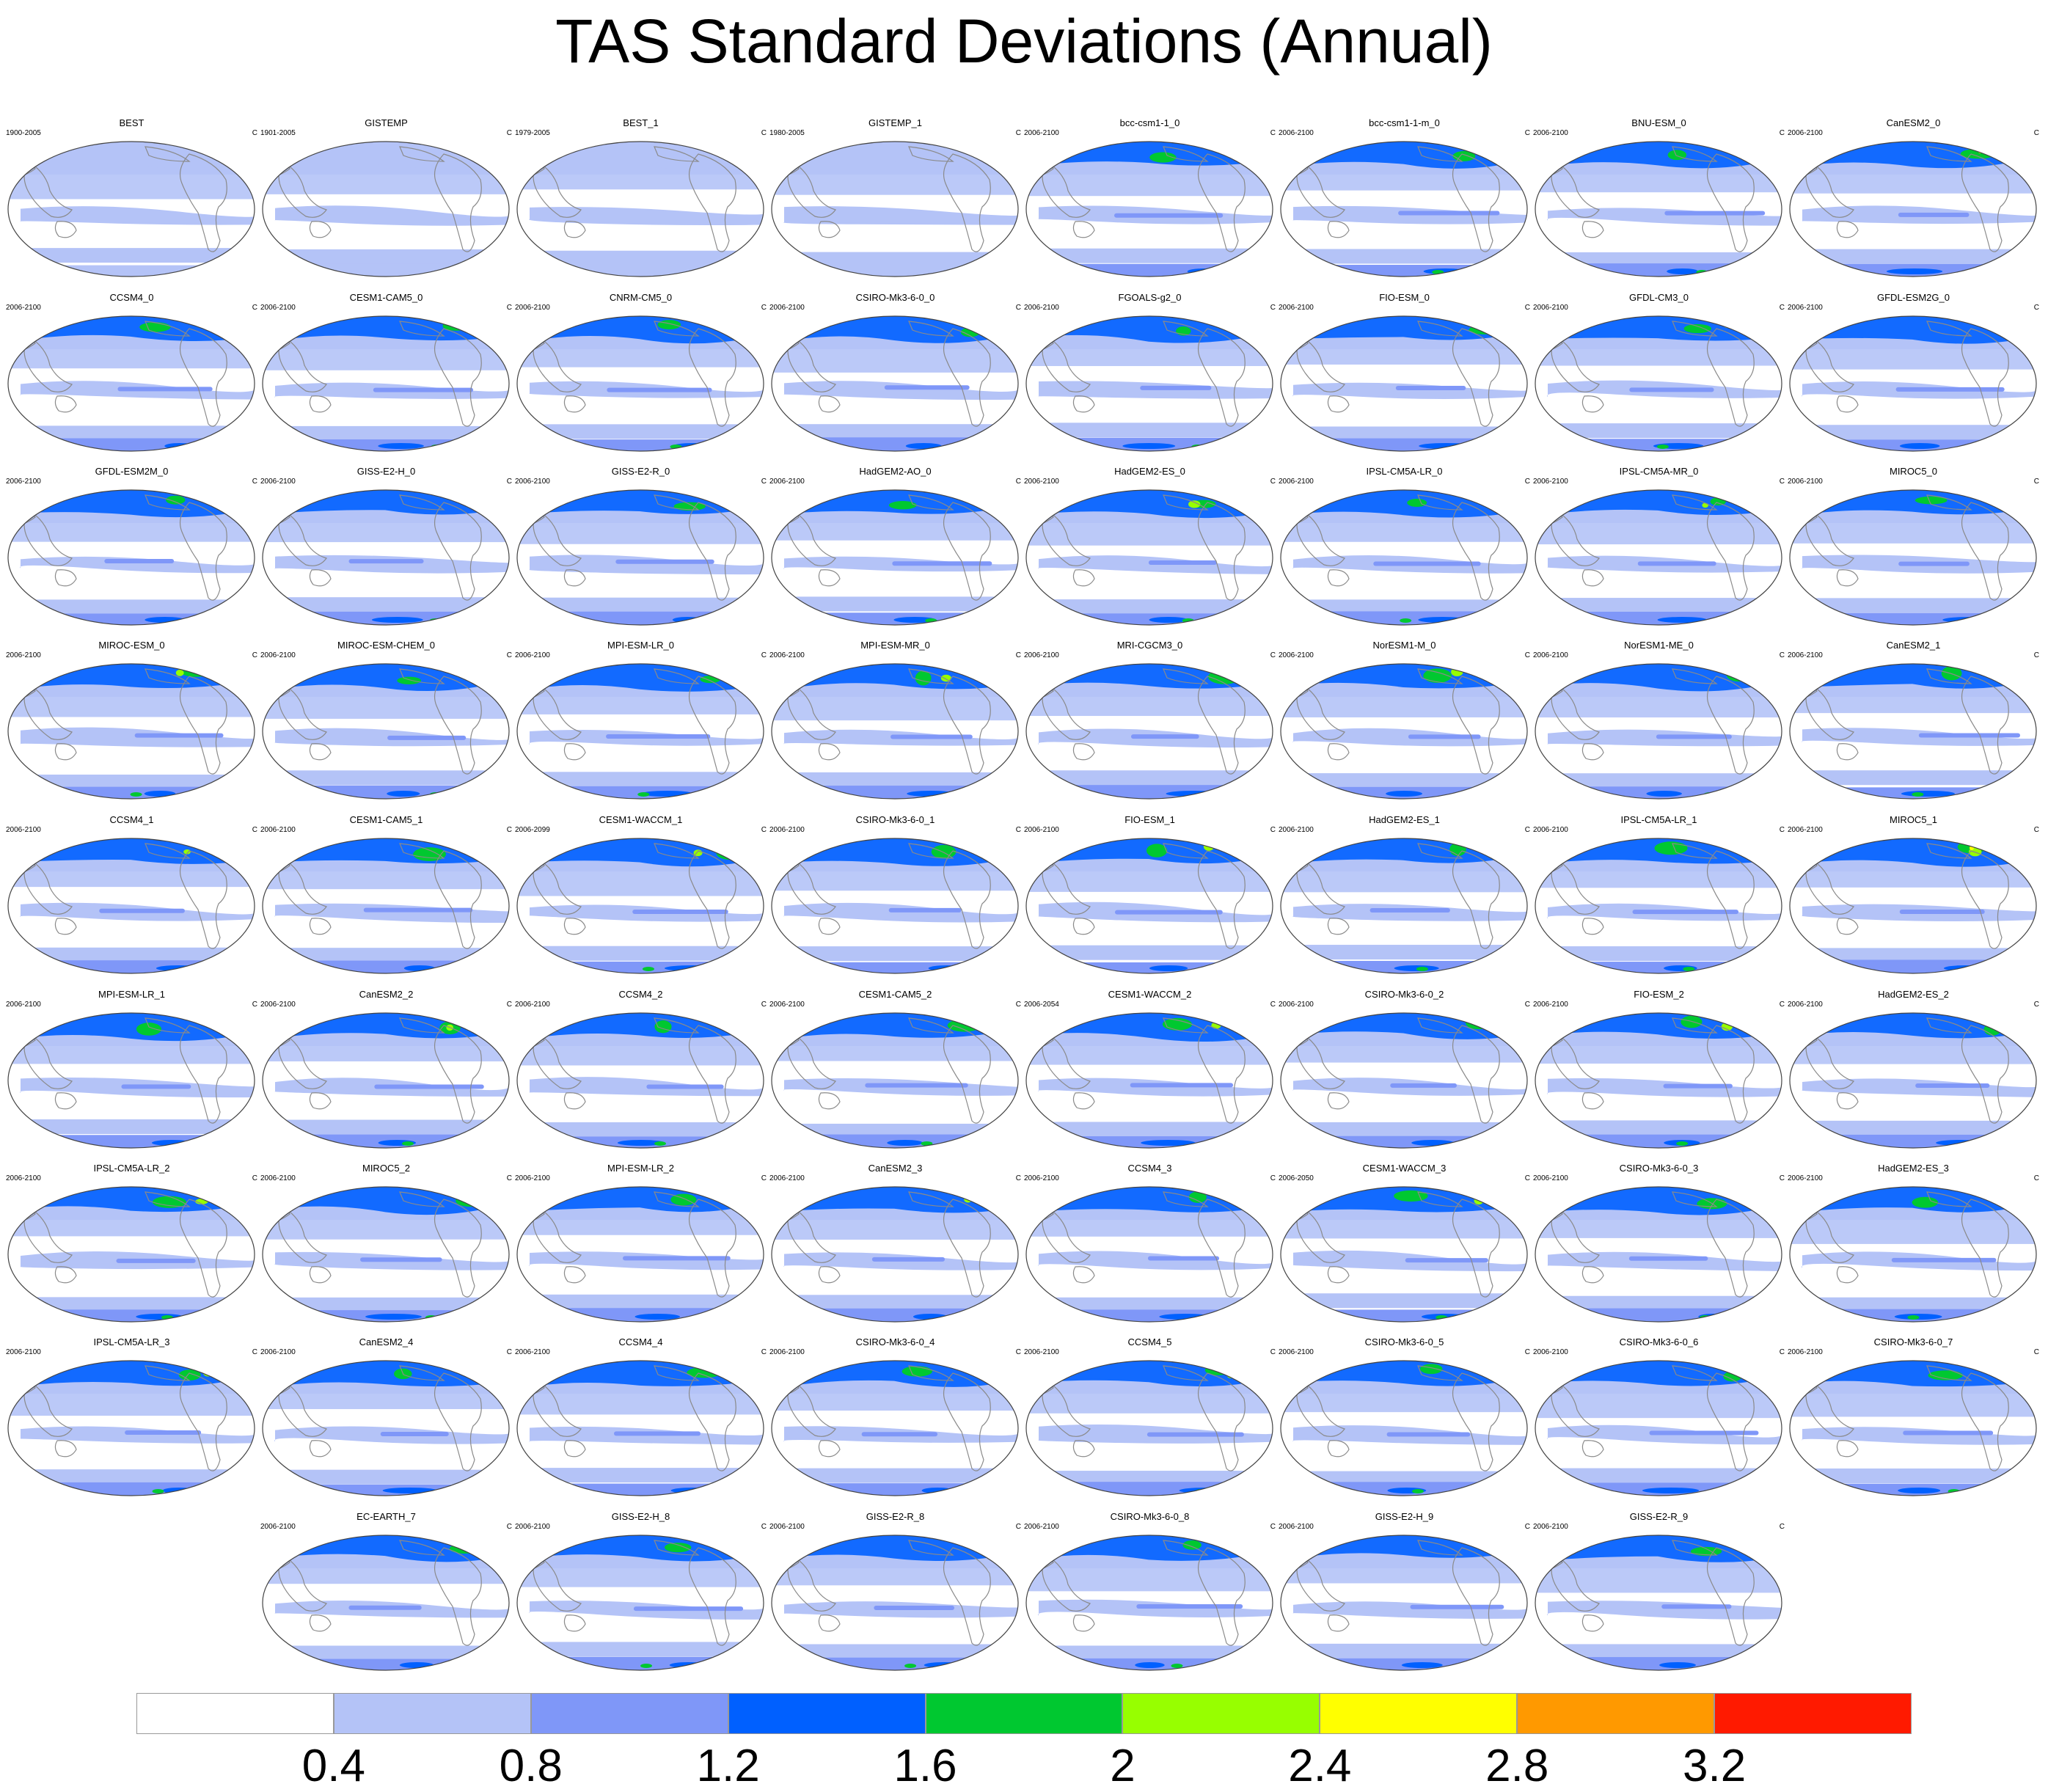 The image size is (2048, 1792). I want to click on panel-period: 1980-2005, so click(787, 133).